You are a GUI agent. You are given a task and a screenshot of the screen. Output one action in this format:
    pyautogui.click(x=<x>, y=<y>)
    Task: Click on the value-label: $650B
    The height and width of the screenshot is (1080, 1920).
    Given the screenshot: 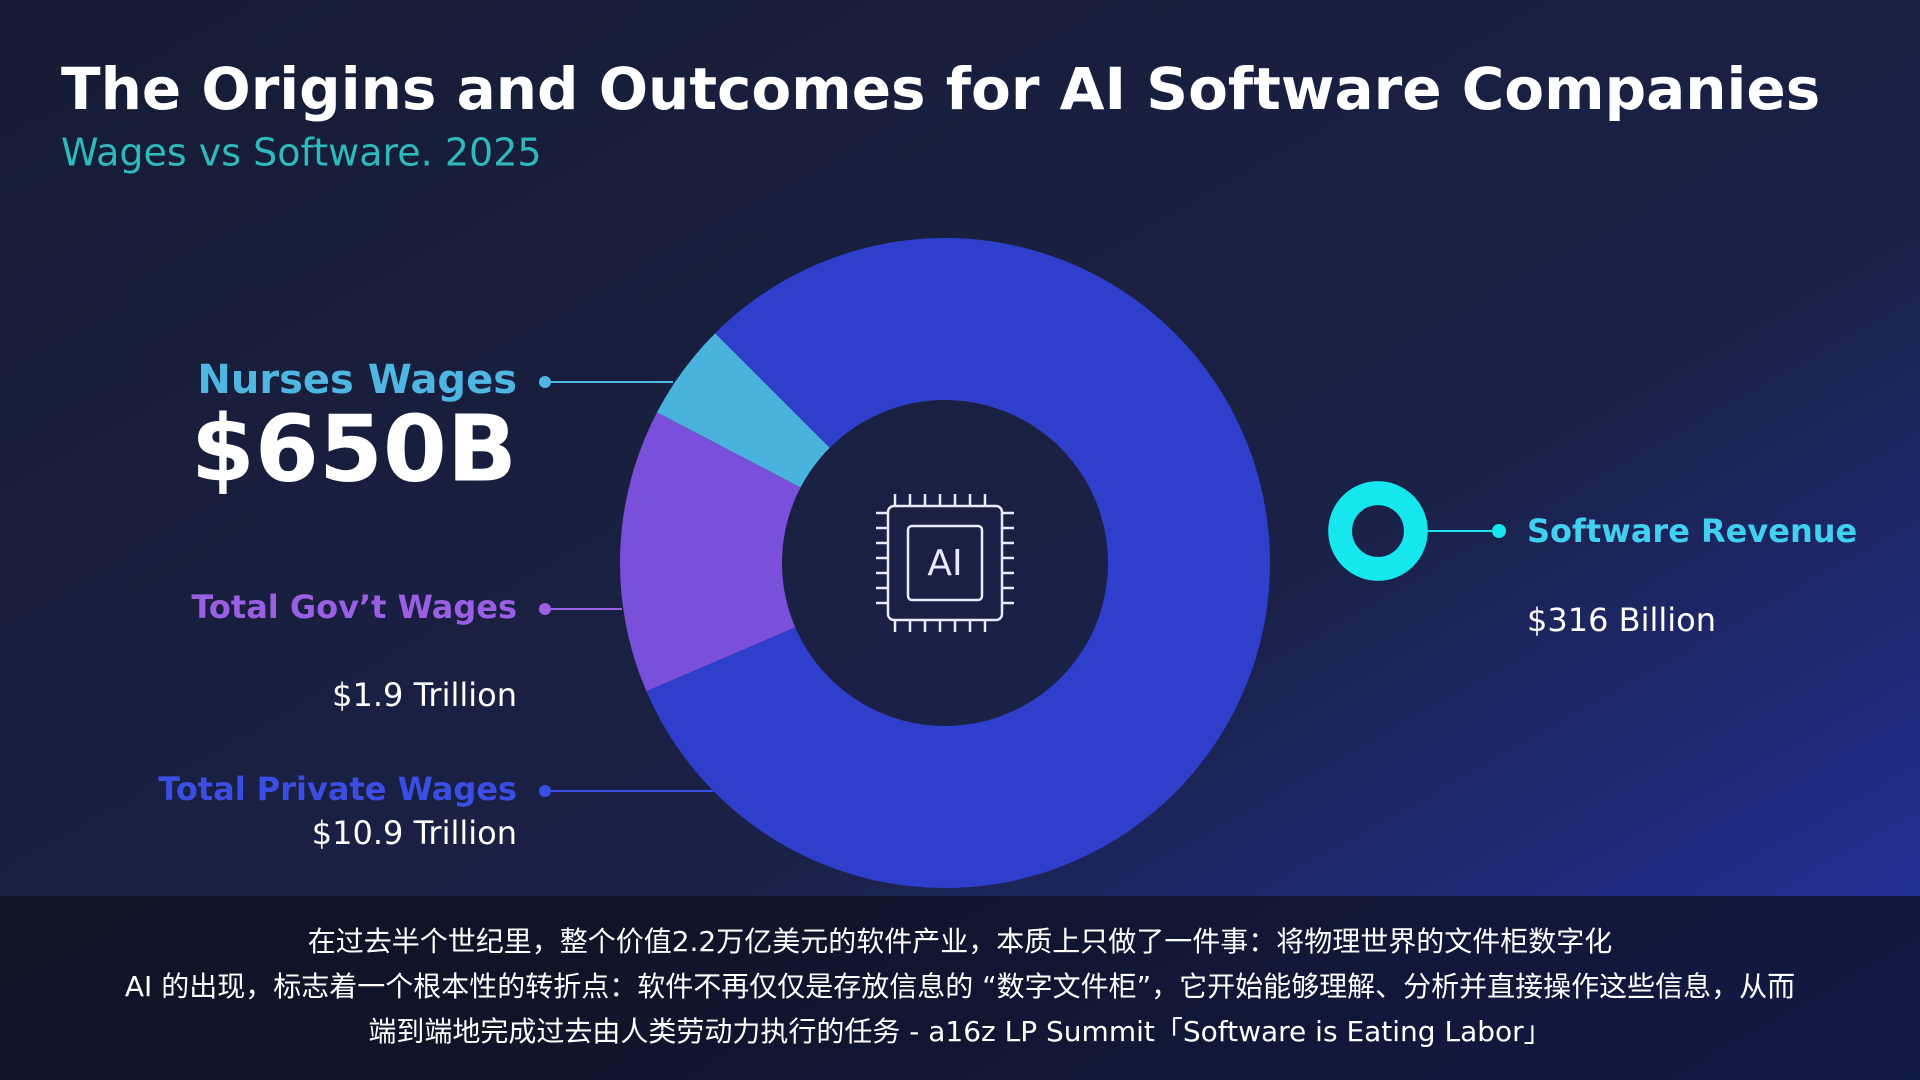 What is the action you would take?
    pyautogui.click(x=354, y=448)
    